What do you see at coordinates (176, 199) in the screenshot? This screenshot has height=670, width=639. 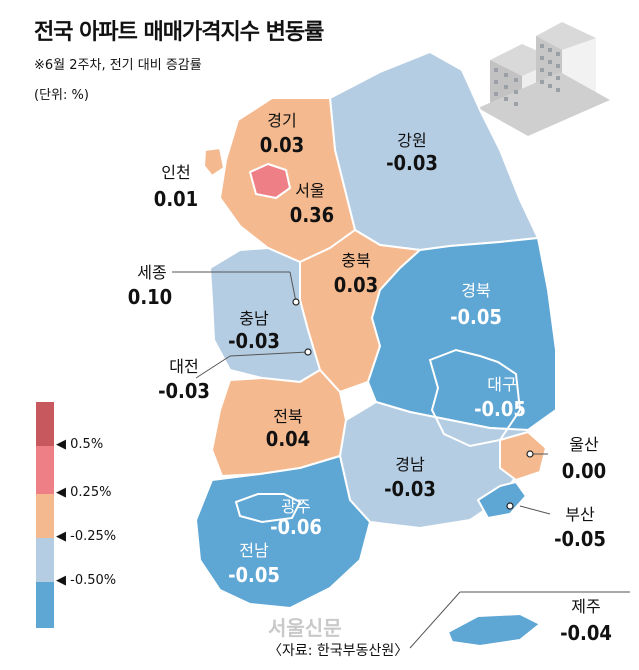 I see `label-incheon-value: 0.01` at bounding box center [176, 199].